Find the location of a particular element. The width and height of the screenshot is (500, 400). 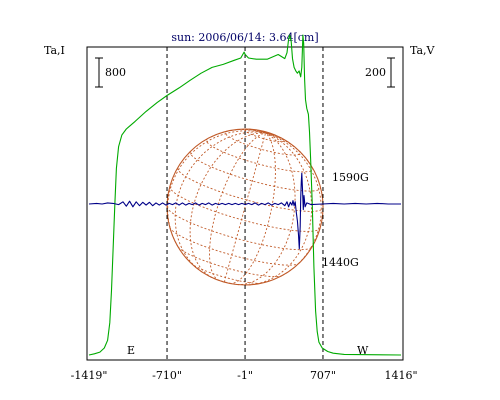

right-scale-value: 200 is located at coordinates (375, 72).